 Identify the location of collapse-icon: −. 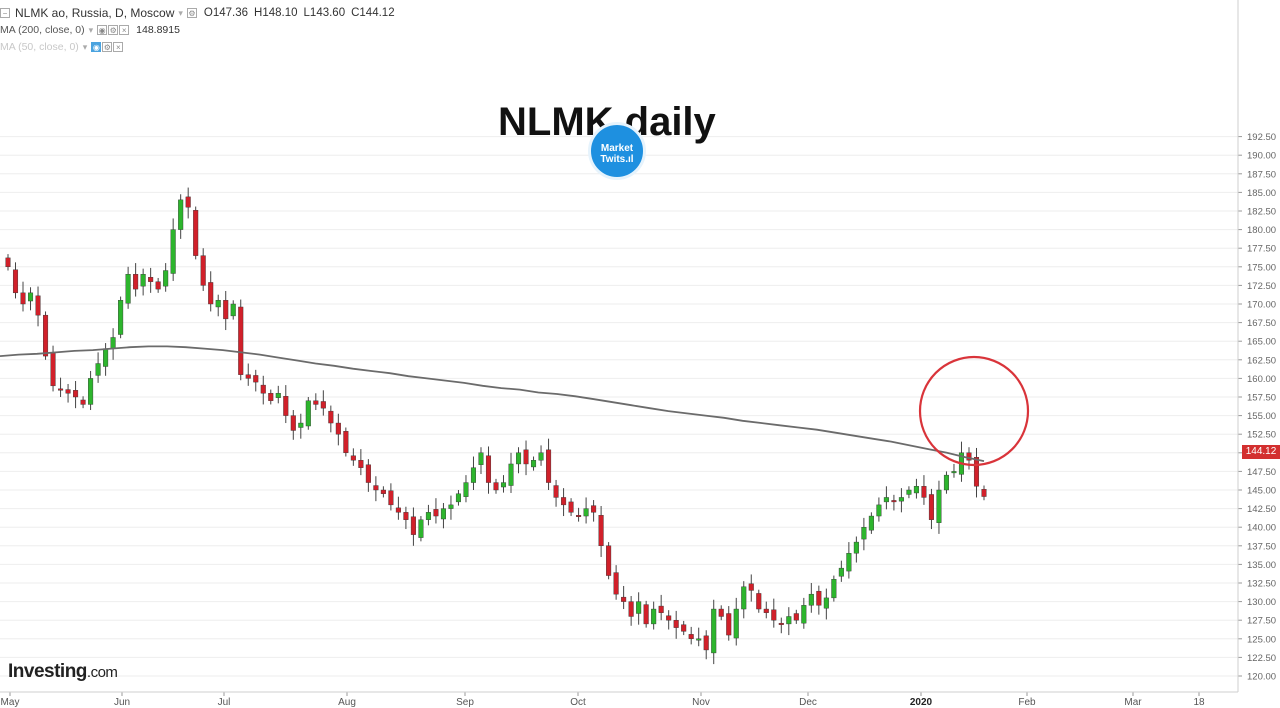
(5, 13).